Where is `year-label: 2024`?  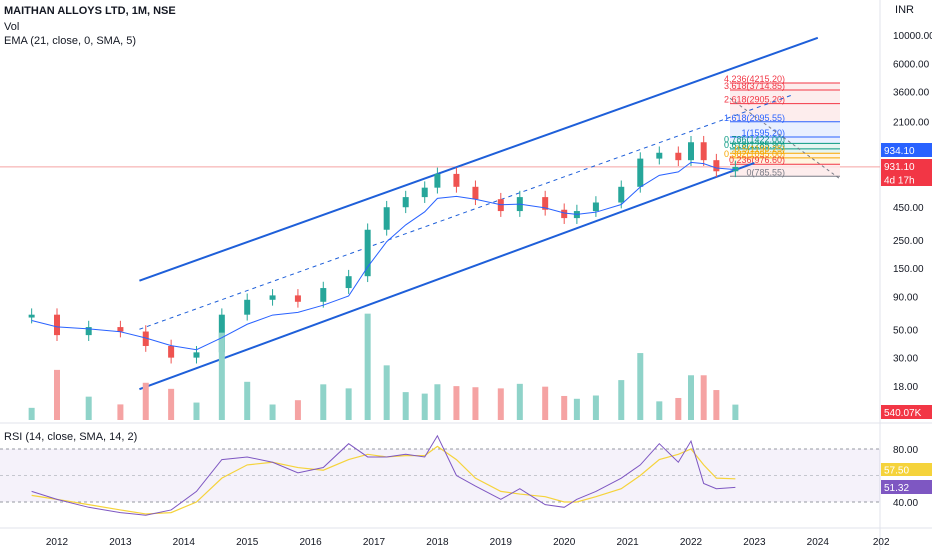 year-label: 2024 is located at coordinates (818, 542).